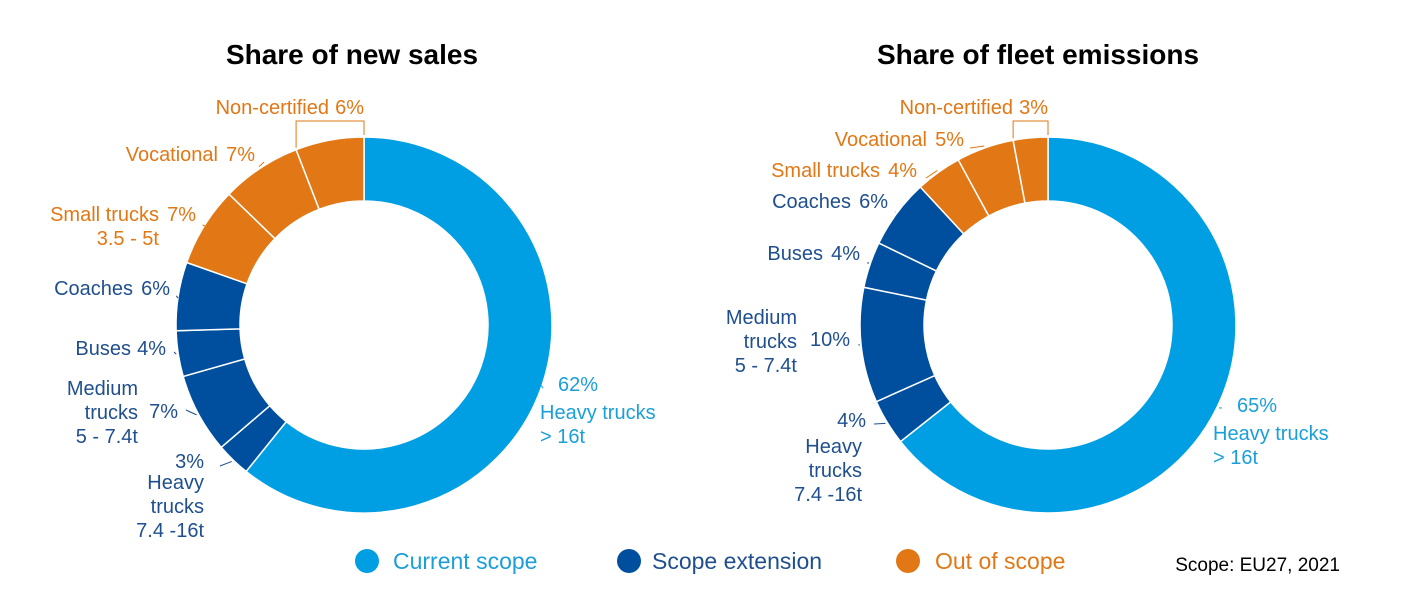  I want to click on legend-item-scope-extension: Scope extension, so click(719, 561).